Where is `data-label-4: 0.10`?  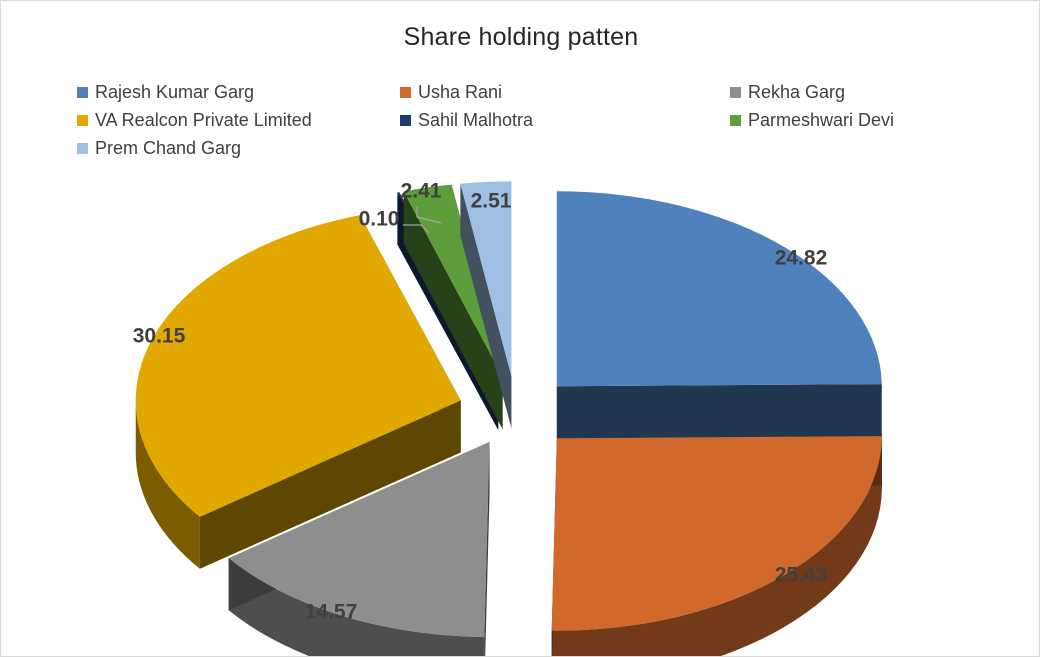 data-label-4: 0.10 is located at coordinates (379, 219).